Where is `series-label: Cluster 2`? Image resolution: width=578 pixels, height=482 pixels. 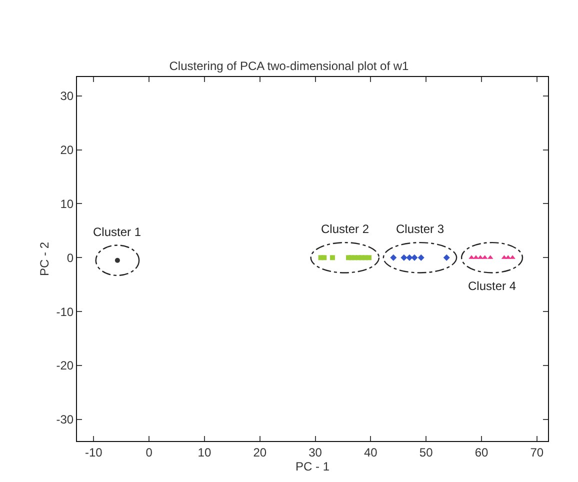
series-label: Cluster 2 is located at coordinates (345, 229).